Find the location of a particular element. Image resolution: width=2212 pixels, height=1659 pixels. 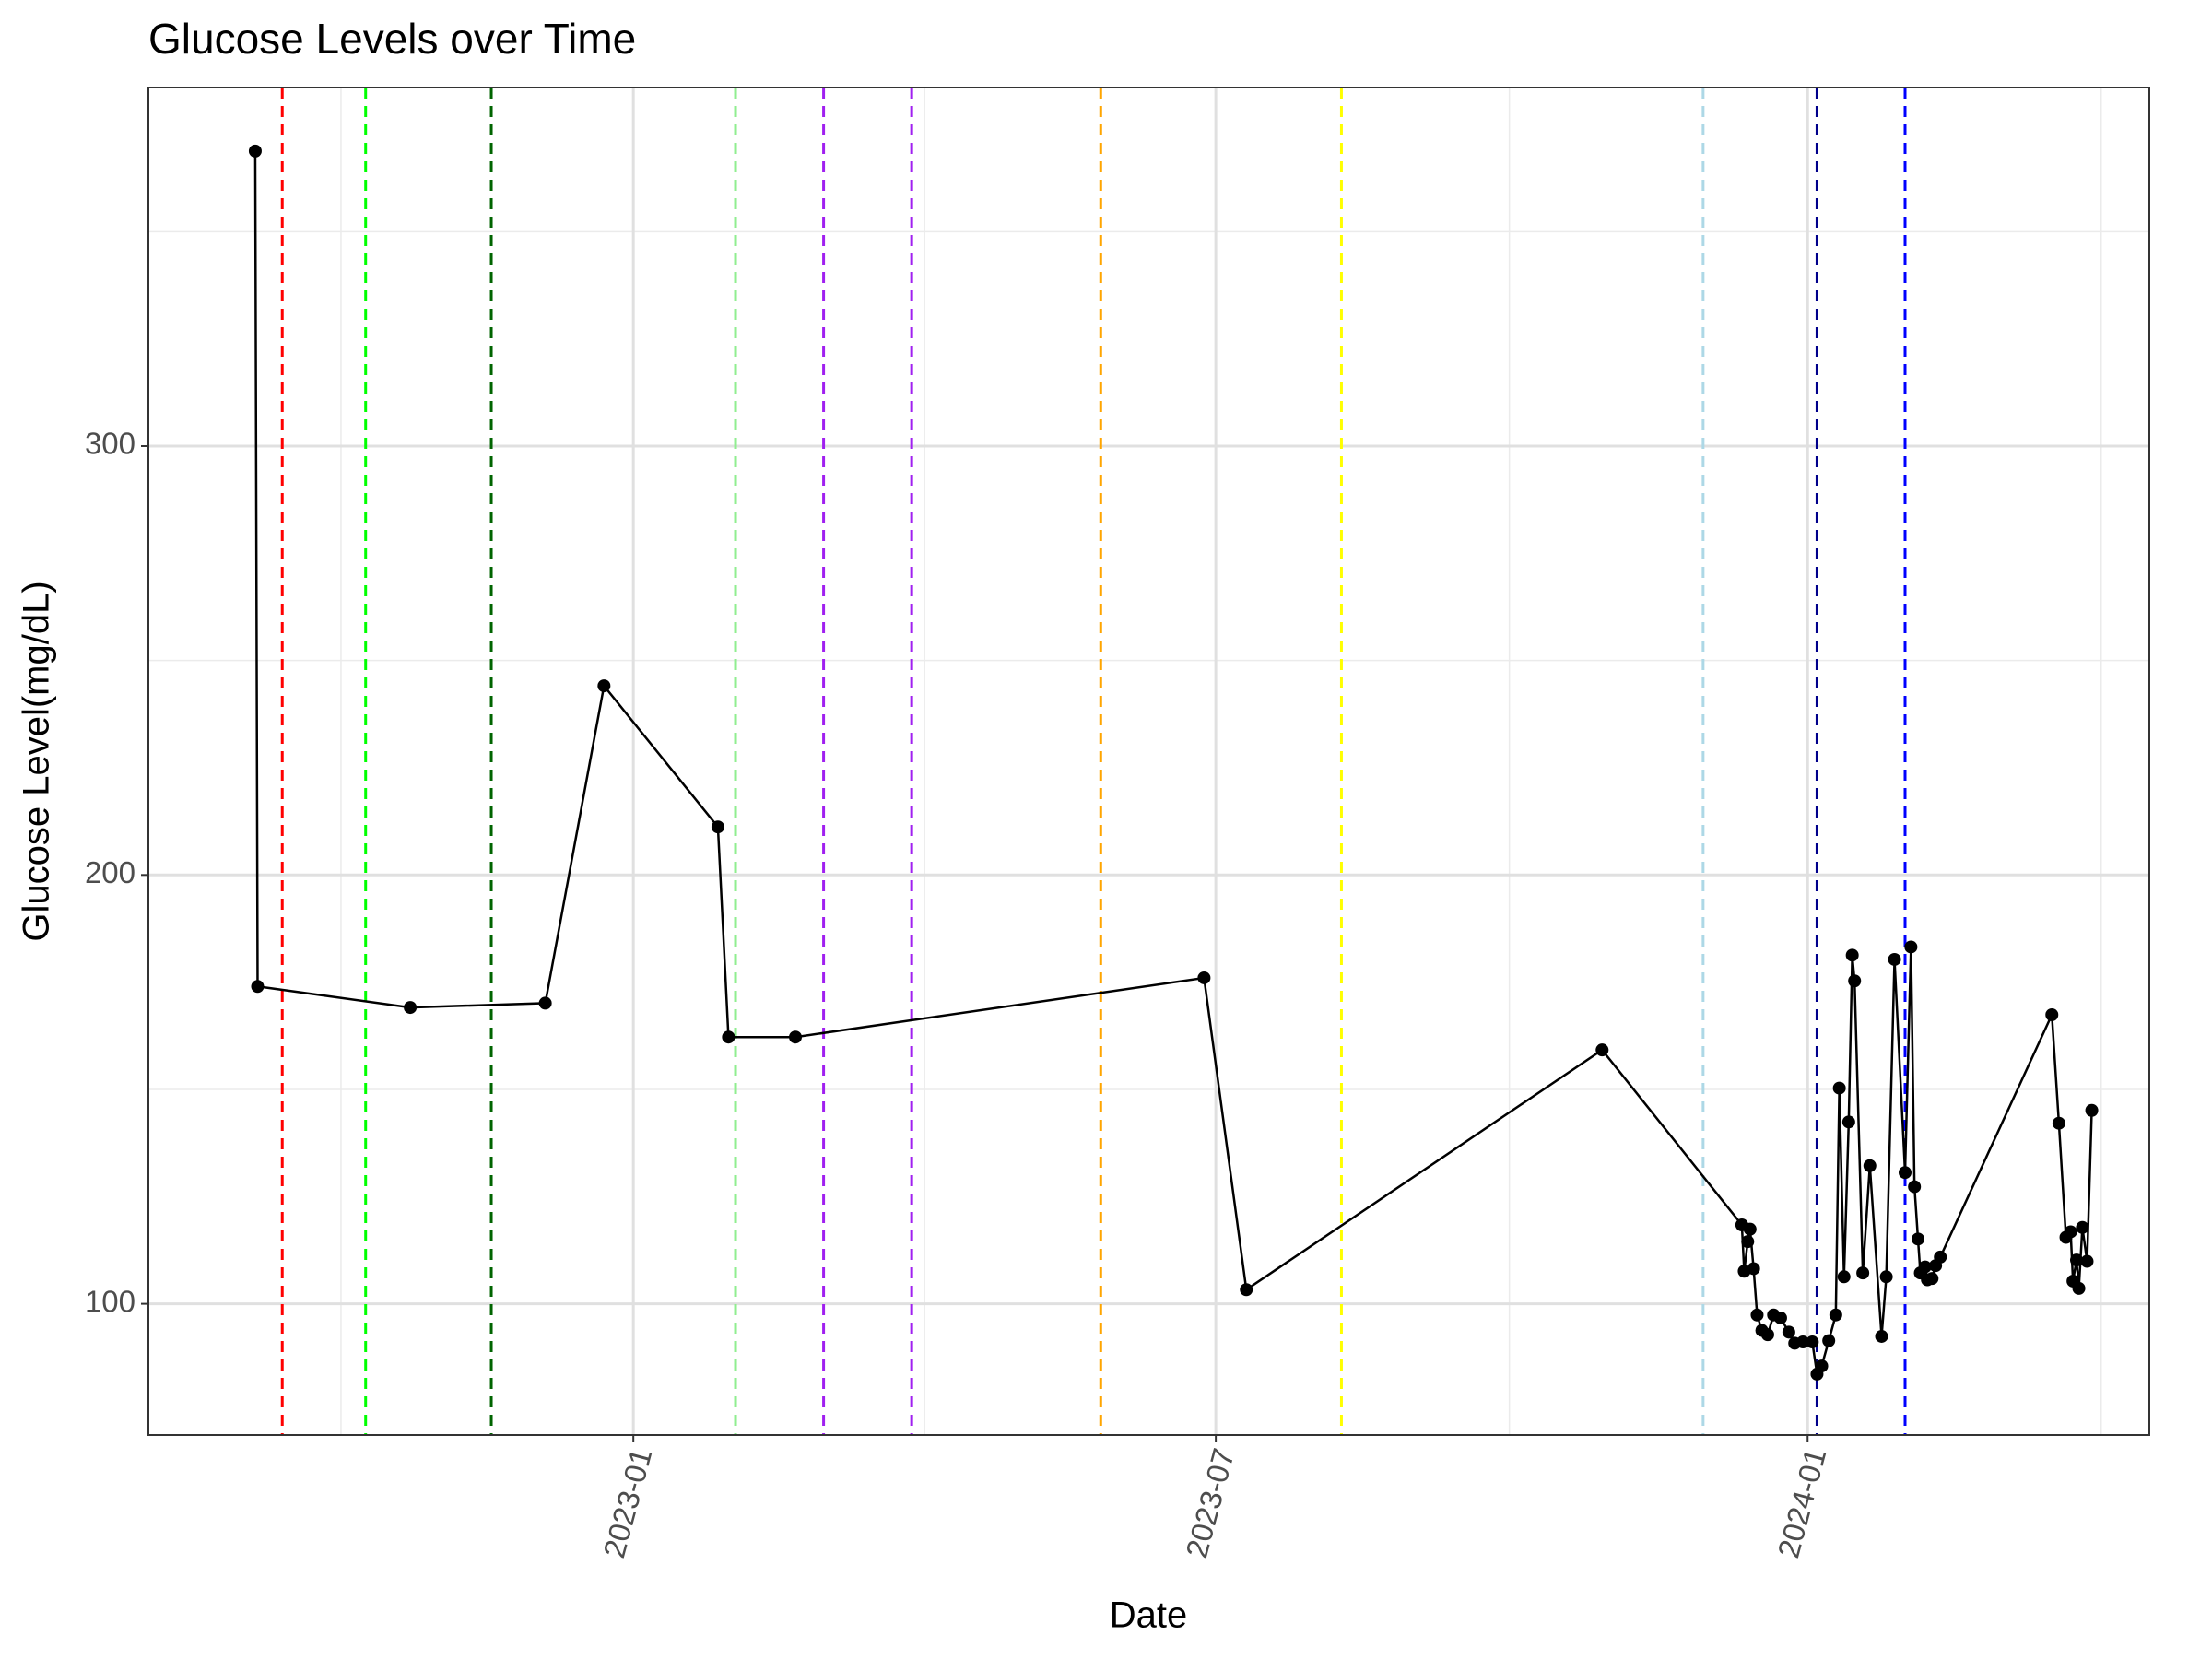

x-tick-label: 2024-01 is located at coordinates (1801, 1502).